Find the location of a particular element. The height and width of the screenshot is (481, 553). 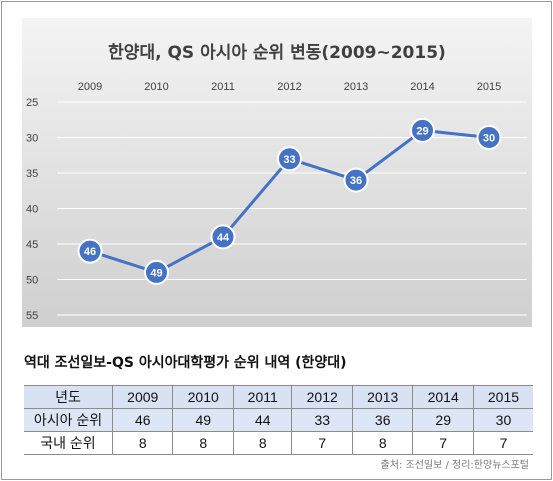

data-label: 46 is located at coordinates (90, 252).